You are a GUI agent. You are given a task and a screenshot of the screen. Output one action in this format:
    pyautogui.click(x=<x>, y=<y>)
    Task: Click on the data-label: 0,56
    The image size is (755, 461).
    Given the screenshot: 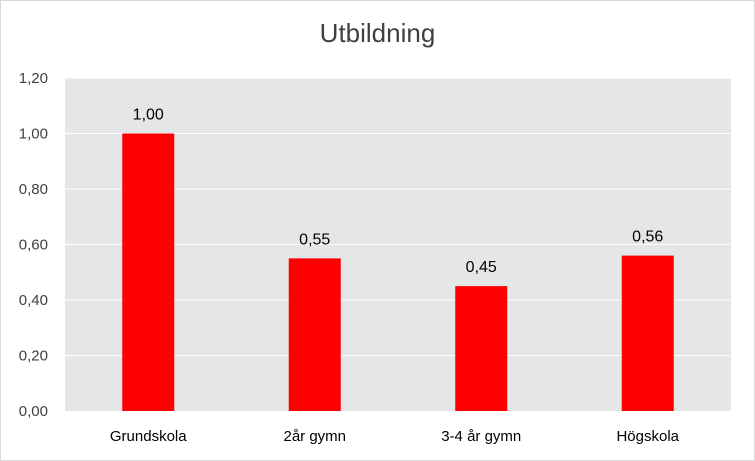 What is the action you would take?
    pyautogui.click(x=647, y=237)
    